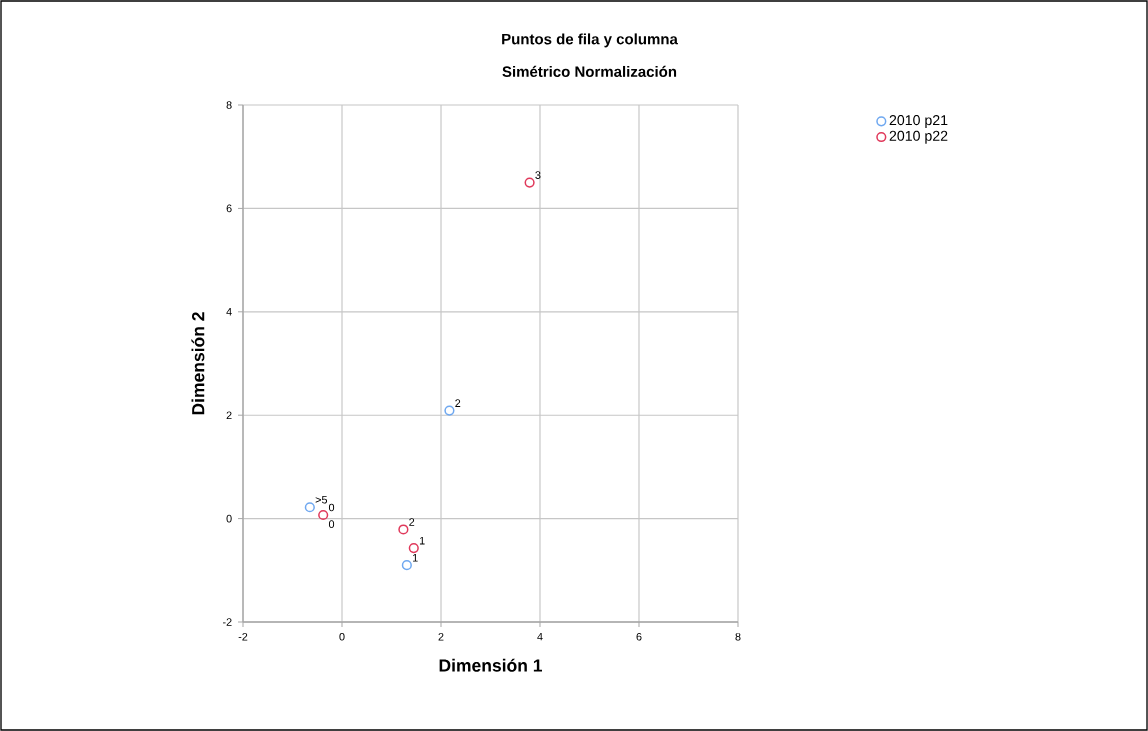  I want to click on y-tick-label: 2, so click(229, 415).